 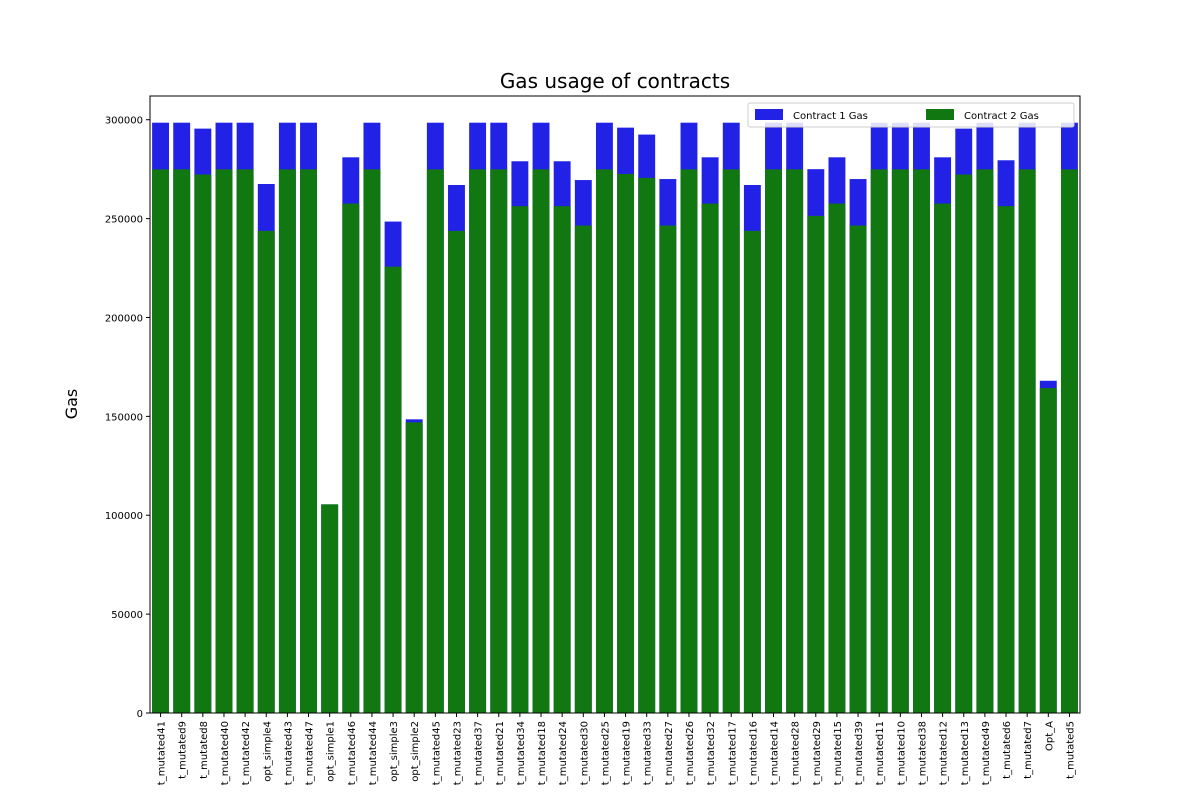 What do you see at coordinates (500, 753) in the screenshot?
I see `x-tick-label: t_mutated21` at bounding box center [500, 753].